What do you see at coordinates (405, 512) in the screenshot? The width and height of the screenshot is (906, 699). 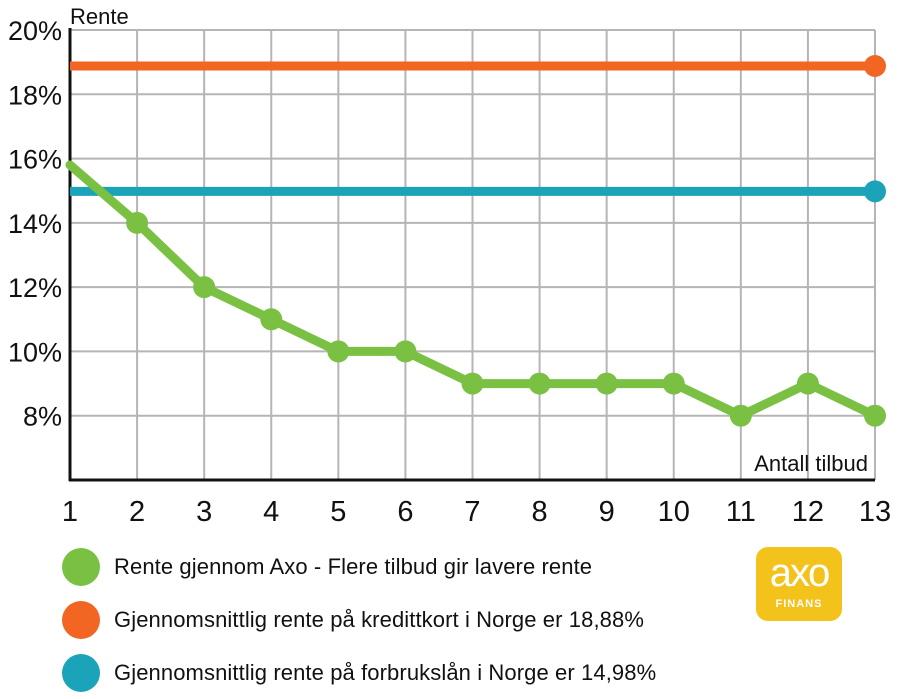 I see `x-tick-label: 6` at bounding box center [405, 512].